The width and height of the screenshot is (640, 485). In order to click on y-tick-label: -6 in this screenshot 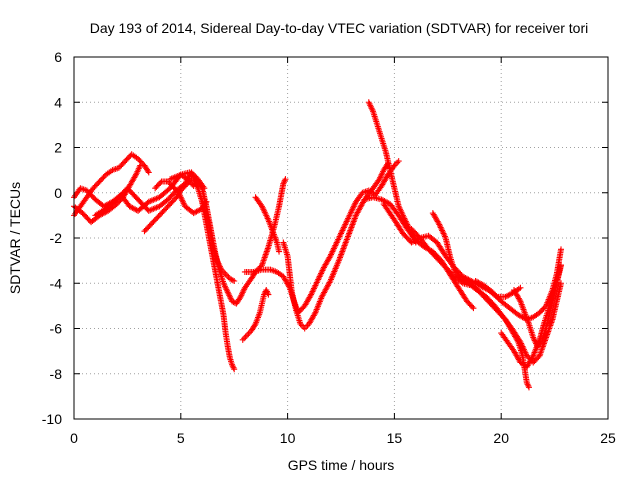, I will do `click(56, 329)`.